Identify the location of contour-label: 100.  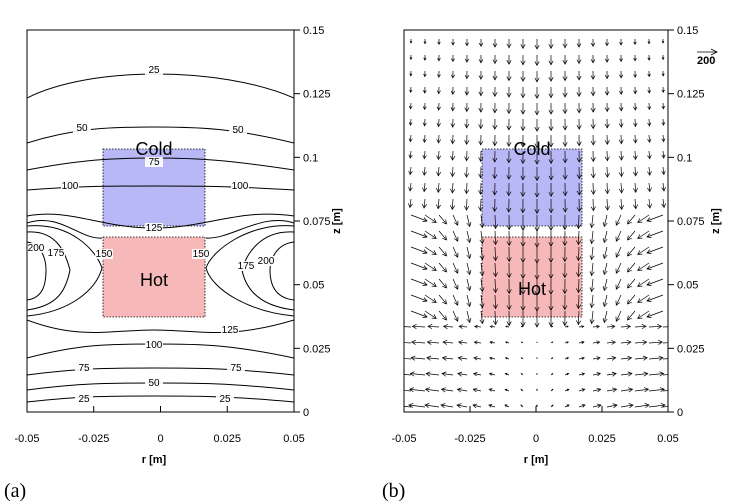
(240, 186).